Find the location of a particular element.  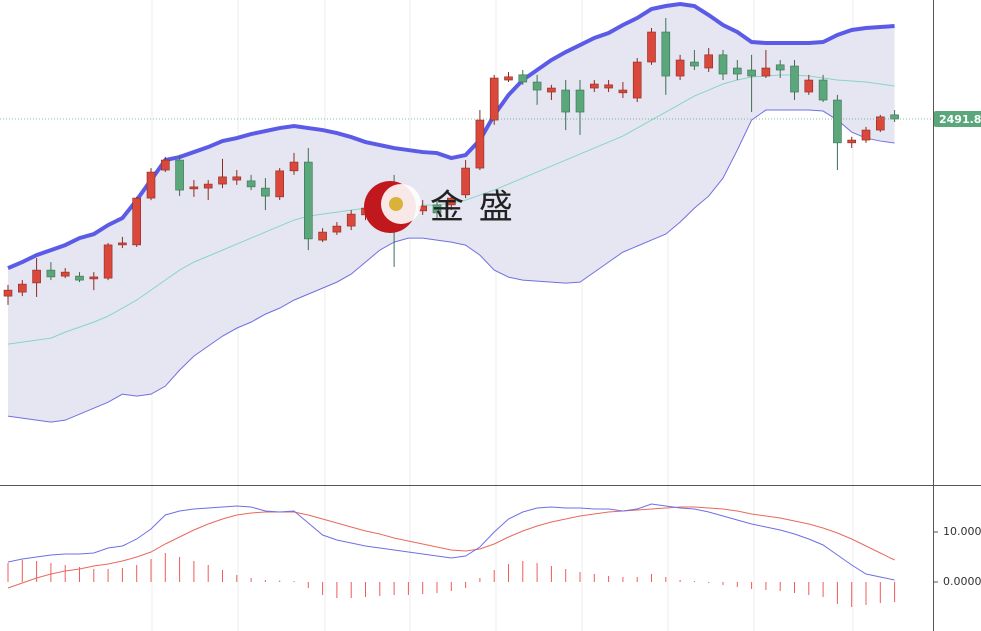

macd-dif-line is located at coordinates (451, 542).